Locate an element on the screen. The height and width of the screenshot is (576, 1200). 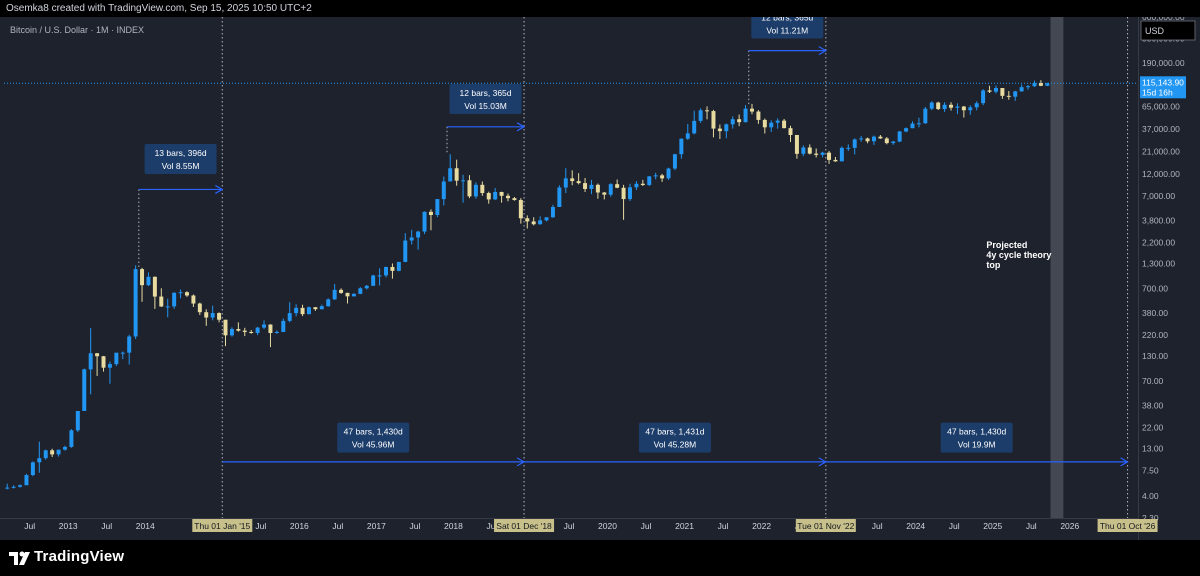
projection-annotation-line: top is located at coordinates (993, 265).